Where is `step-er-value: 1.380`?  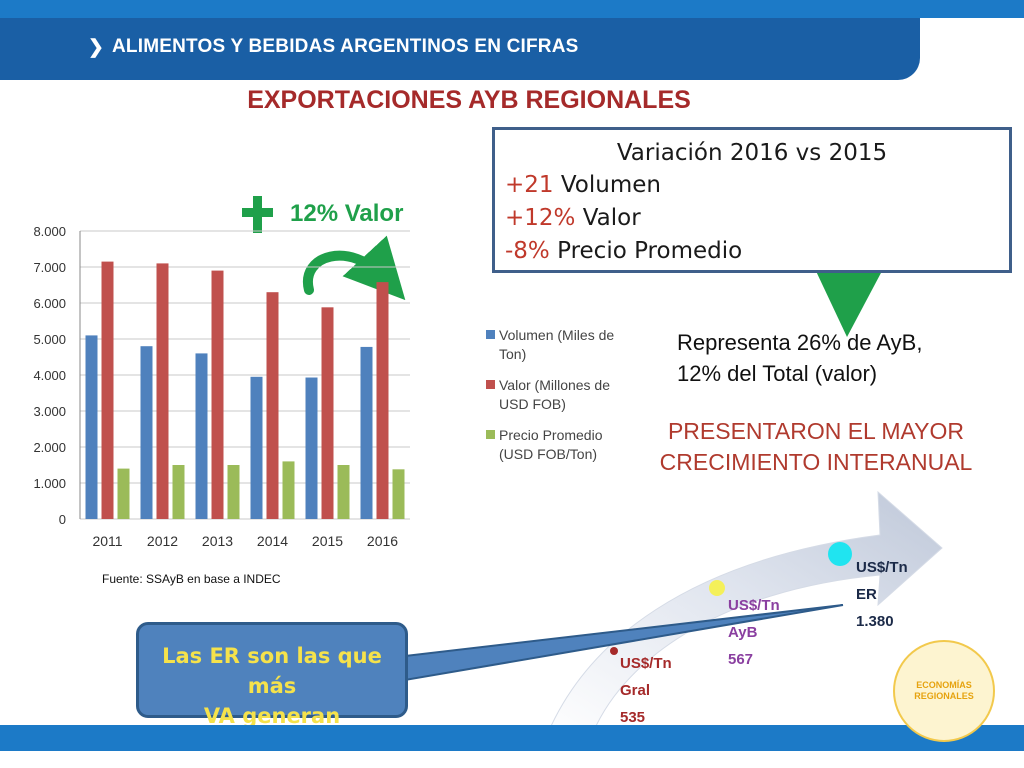
step-er-value: 1.380 is located at coordinates (875, 621).